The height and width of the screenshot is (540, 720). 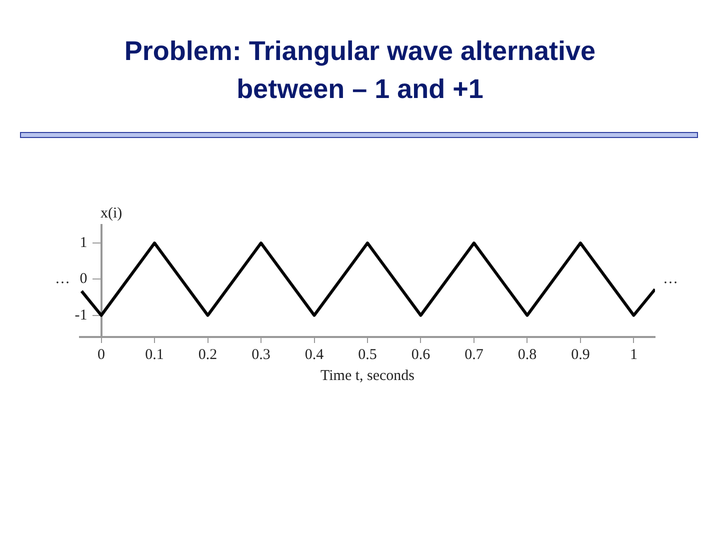 What do you see at coordinates (102, 354) in the screenshot?
I see `x-tick-label: 0` at bounding box center [102, 354].